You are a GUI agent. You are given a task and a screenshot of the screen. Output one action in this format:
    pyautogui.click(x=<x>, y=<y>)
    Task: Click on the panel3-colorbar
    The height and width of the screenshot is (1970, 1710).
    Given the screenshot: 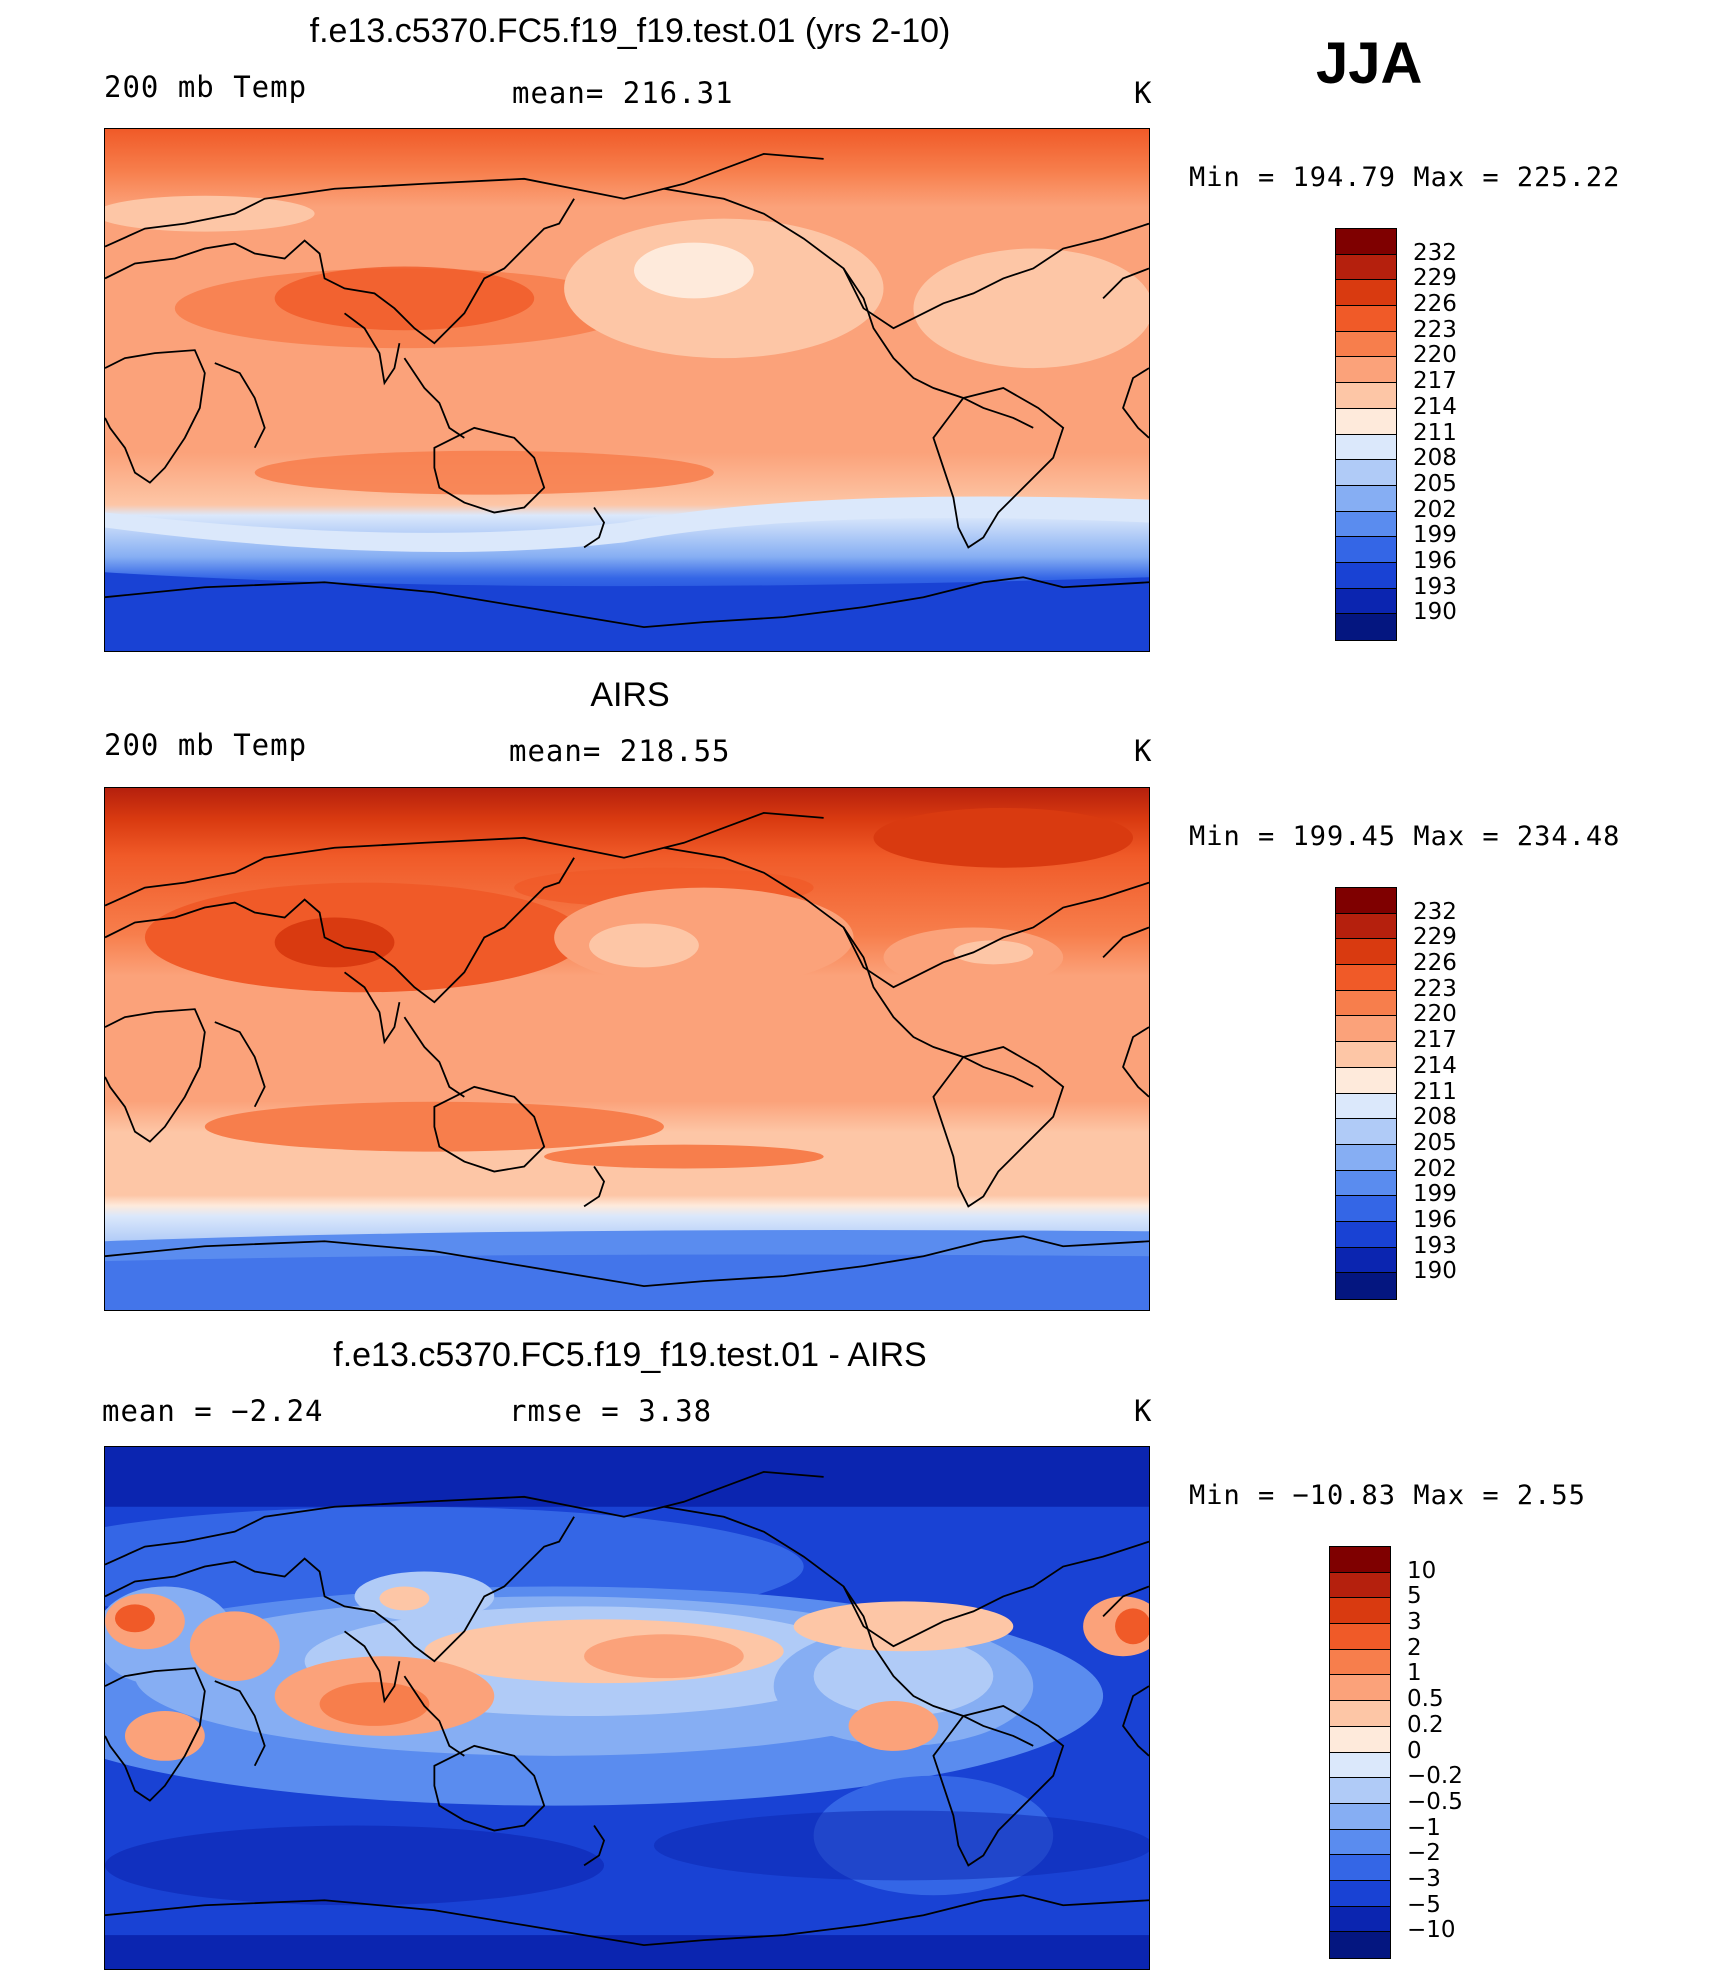 What is the action you would take?
    pyautogui.click(x=1360, y=1752)
    